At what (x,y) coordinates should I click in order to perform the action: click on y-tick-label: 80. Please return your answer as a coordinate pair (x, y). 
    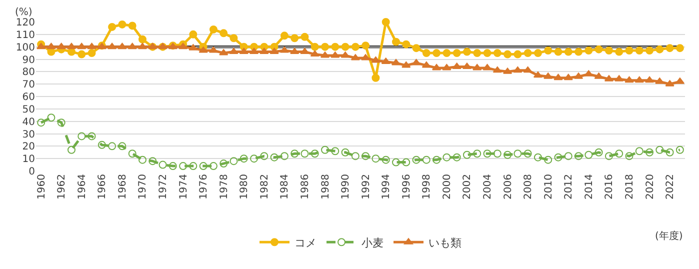
    Looking at the image, I should click on (28, 72).